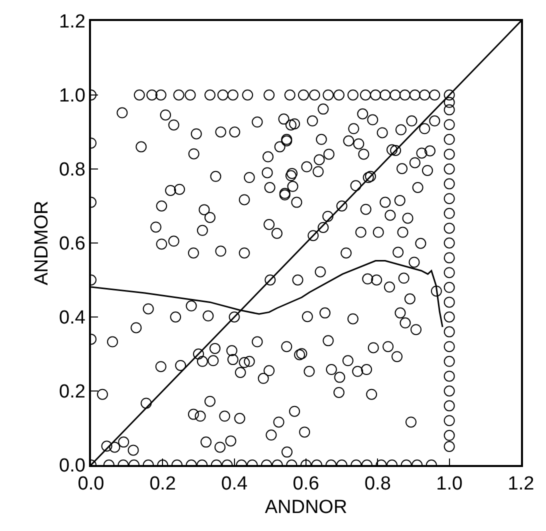 Image resolution: width=546 pixels, height=531 pixels. Describe the element at coordinates (162, 484) in the screenshot. I see `x-tick-label: 0.2` at that location.